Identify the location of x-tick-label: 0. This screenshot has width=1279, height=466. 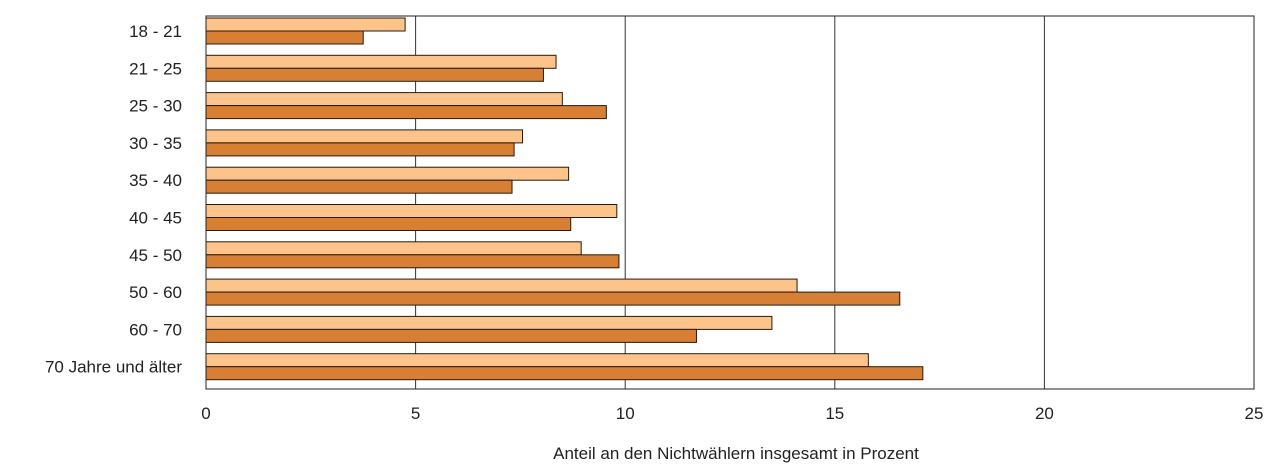
(205, 413).